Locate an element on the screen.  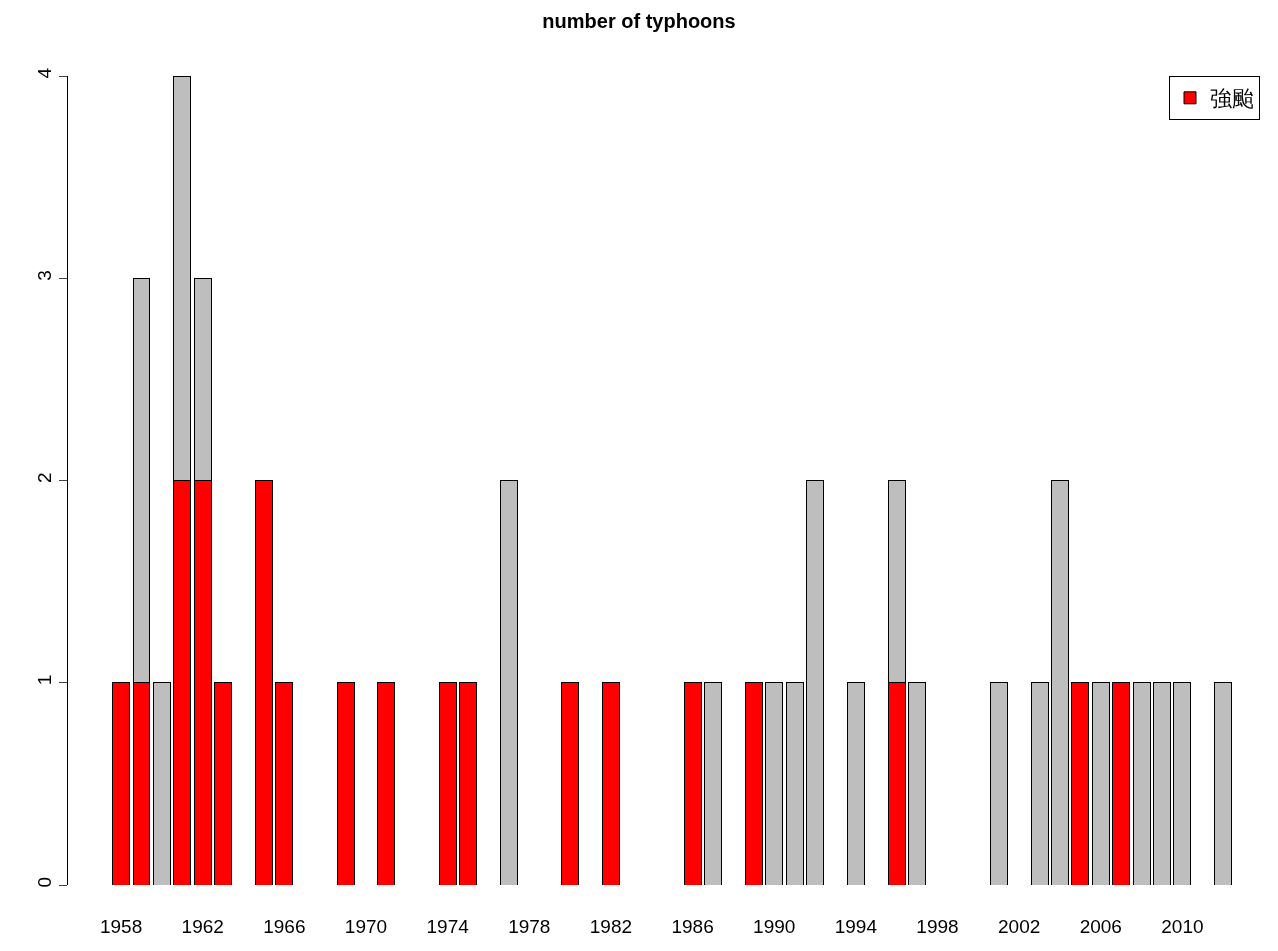
chart-title: number of typhoons is located at coordinates (639, 21).